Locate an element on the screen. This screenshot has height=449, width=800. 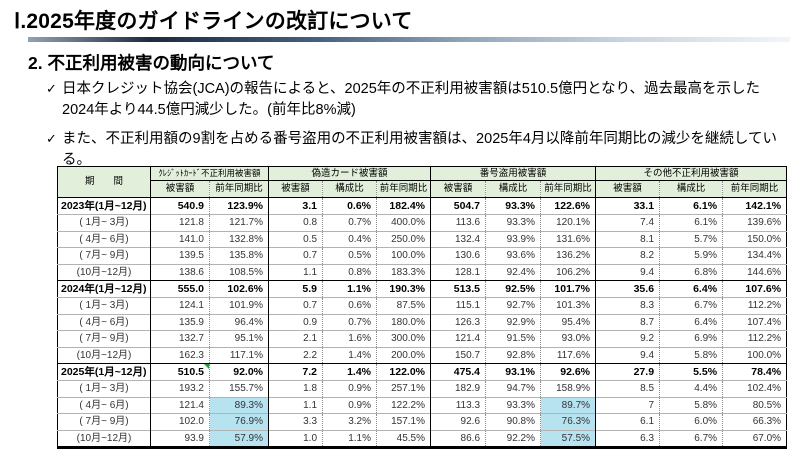
value-cell: 6.4% is located at coordinates (691, 322).